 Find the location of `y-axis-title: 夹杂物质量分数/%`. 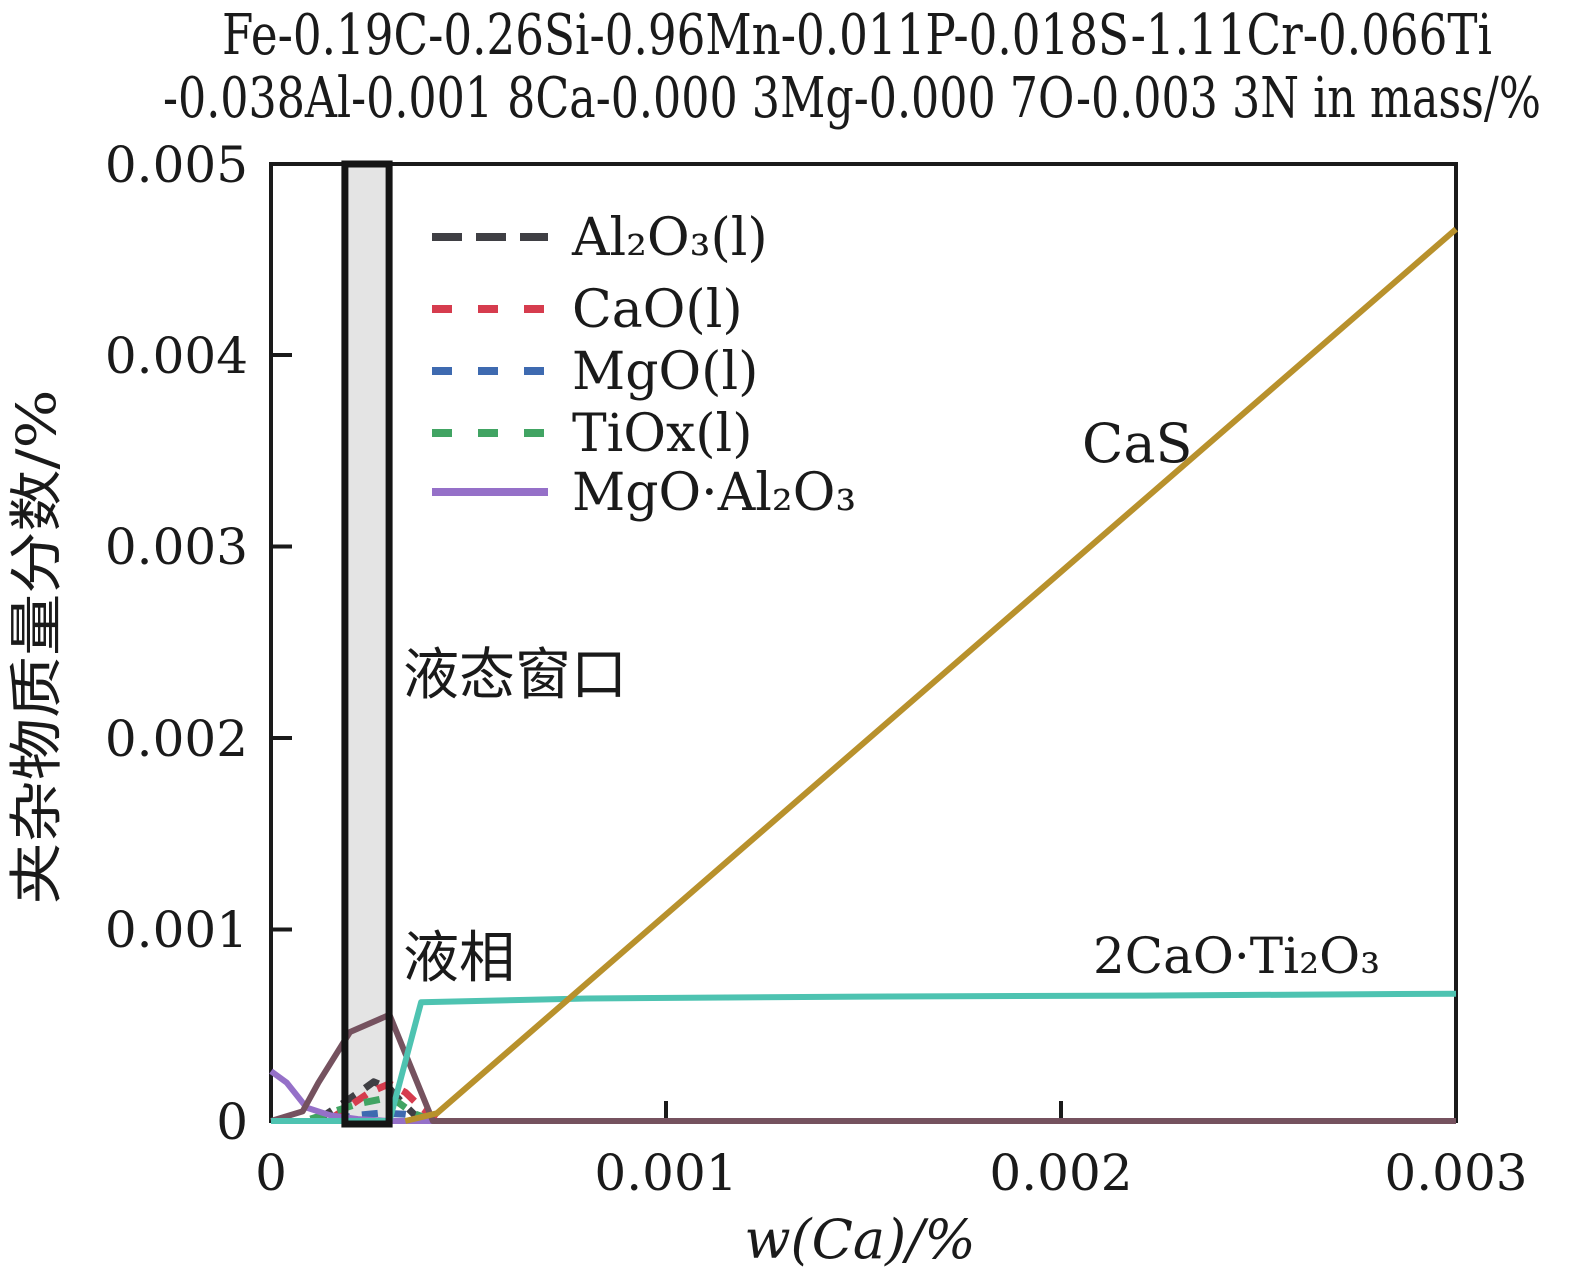

y-axis-title: 夹杂物质量分数/% is located at coordinates (36, 647).